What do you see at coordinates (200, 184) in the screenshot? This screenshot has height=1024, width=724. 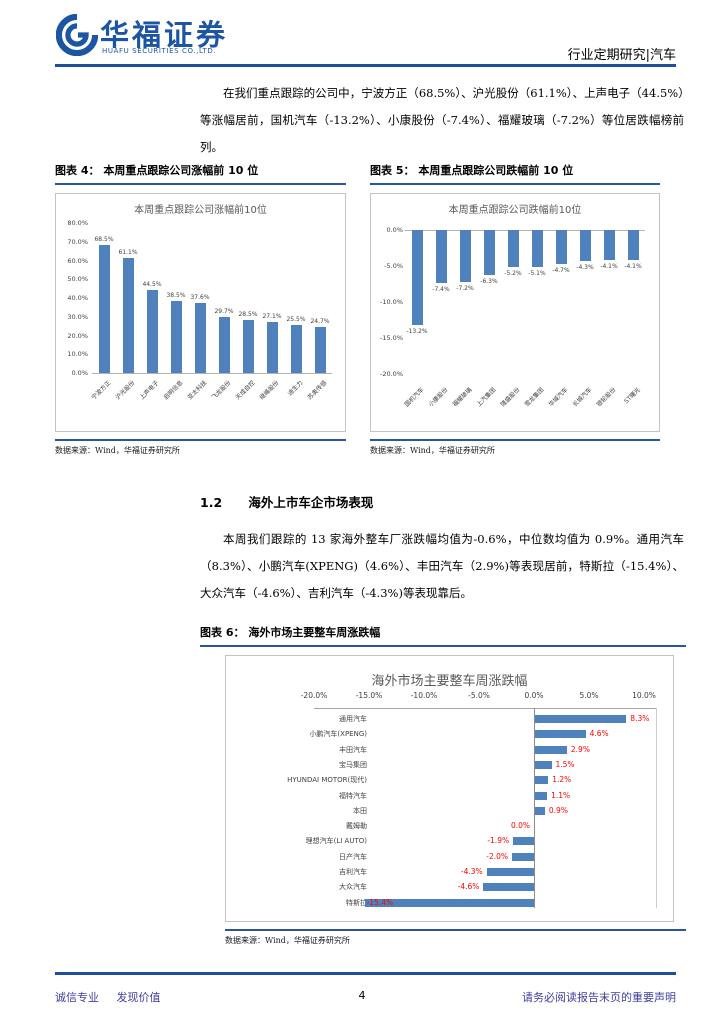 I see `figure-4-caption-rule` at bounding box center [200, 184].